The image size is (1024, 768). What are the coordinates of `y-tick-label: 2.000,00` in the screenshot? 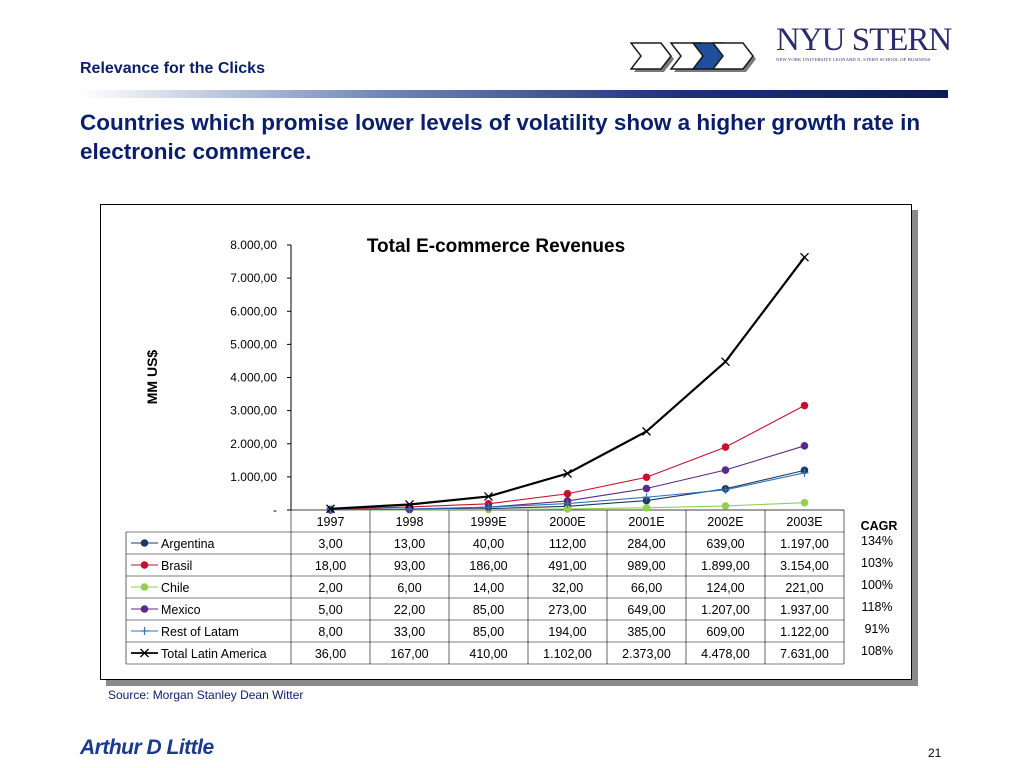 It's located at (253, 444).